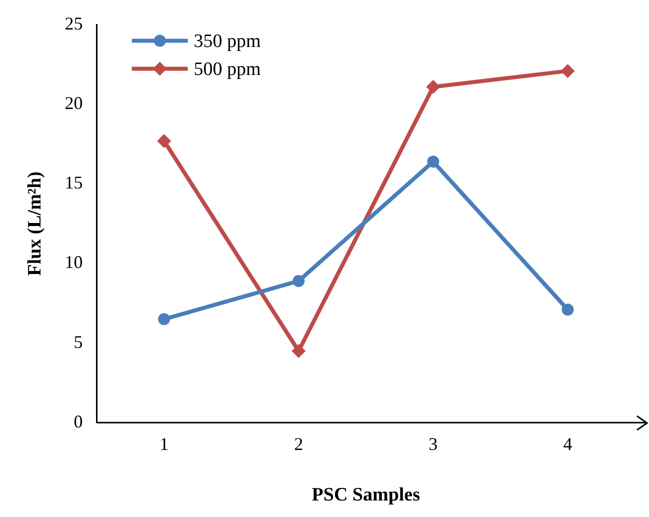 The image size is (649, 517). Describe the element at coordinates (78, 342) in the screenshot. I see `y-tick-label: 5` at that location.